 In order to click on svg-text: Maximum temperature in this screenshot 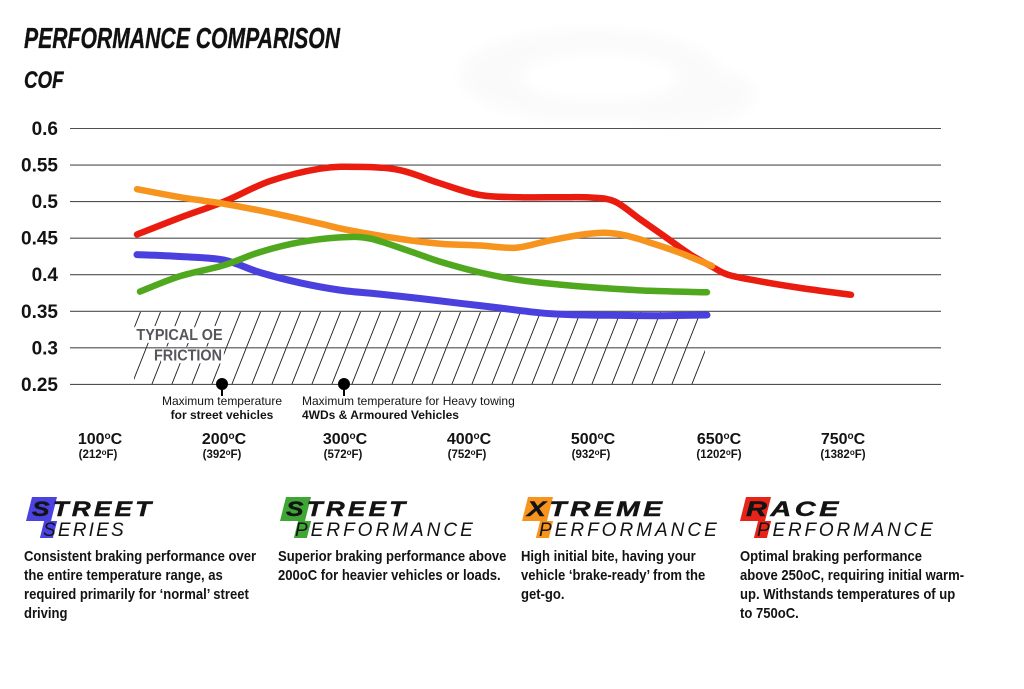, I will do `click(222, 401)`.